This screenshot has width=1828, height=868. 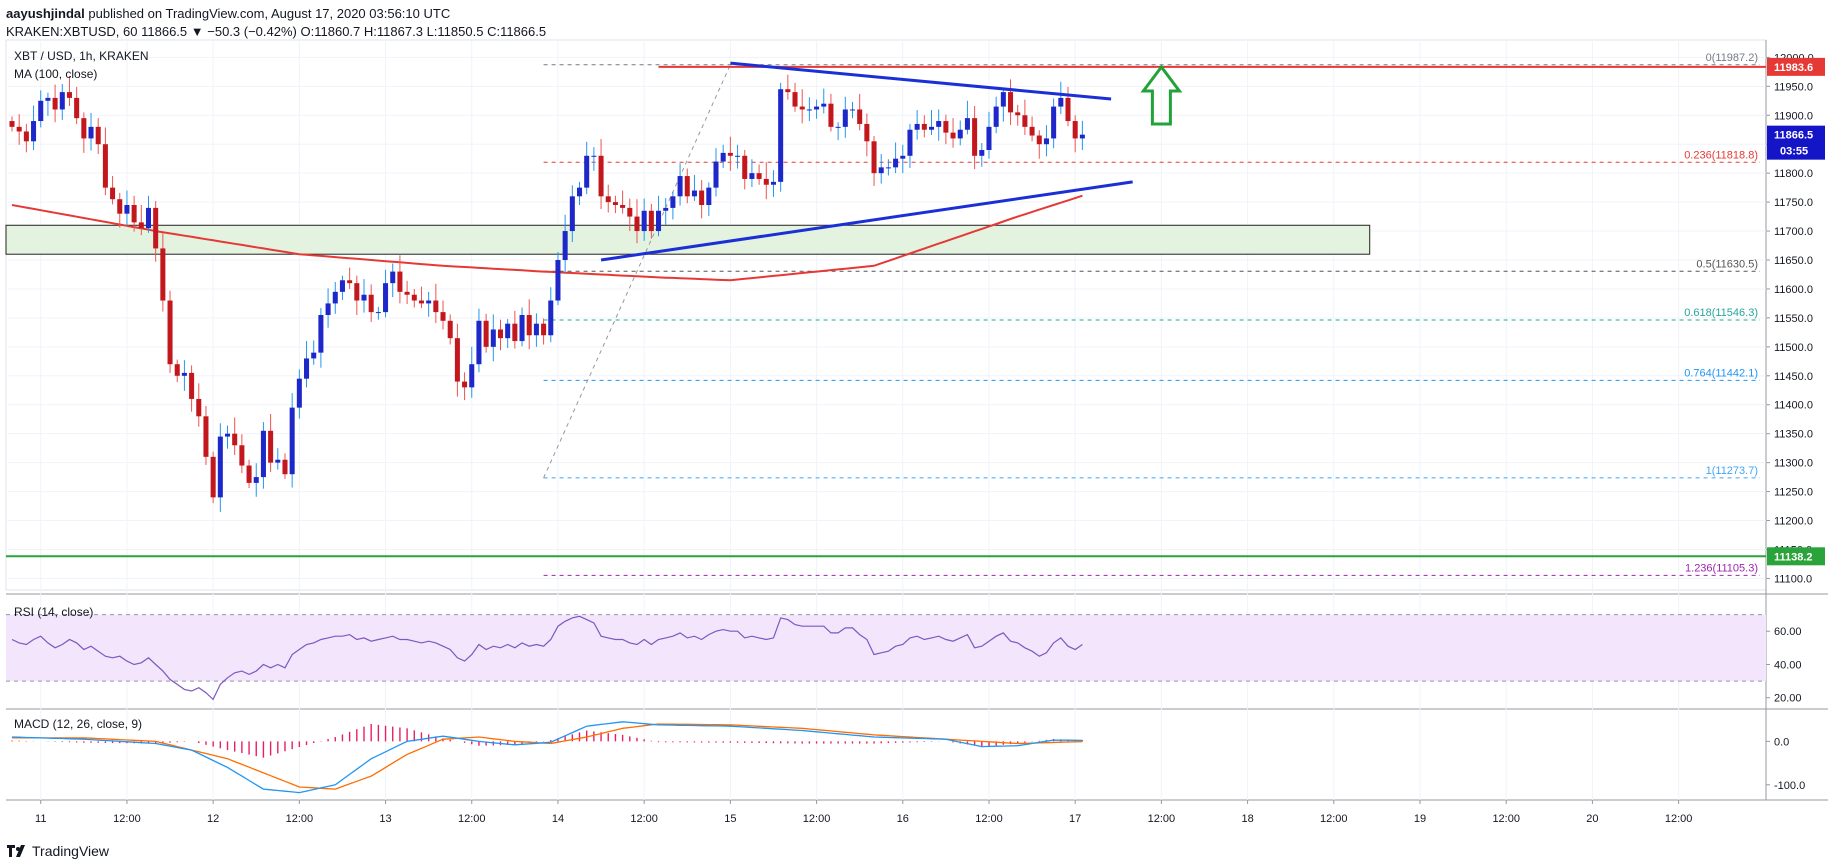 I want to click on support-zone, so click(x=688, y=239).